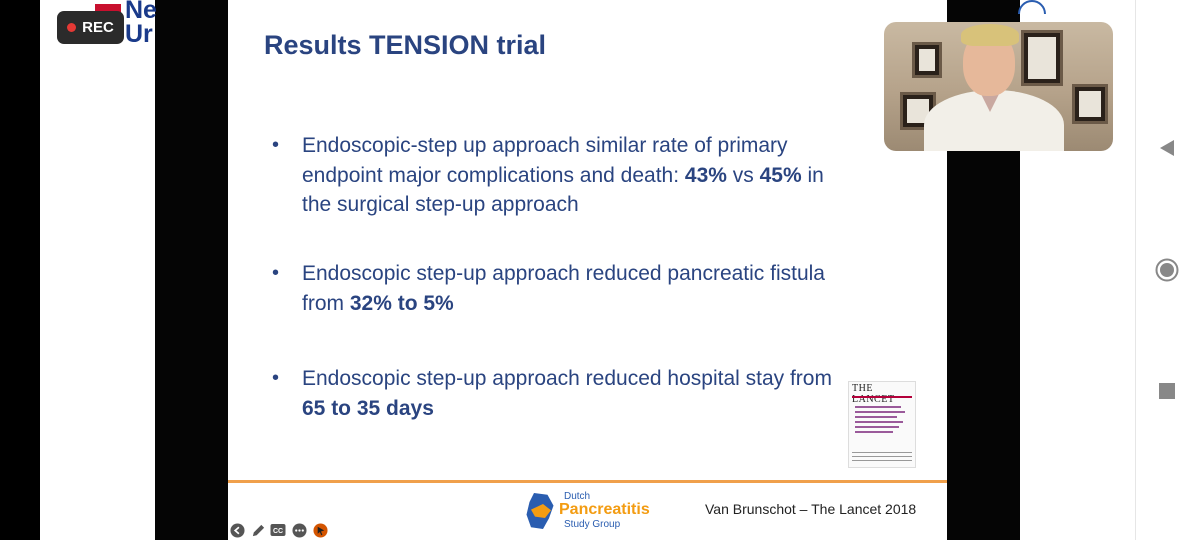 This screenshot has width=1200, height=540. What do you see at coordinates (299, 530) in the screenshot?
I see `more-options-icon` at bounding box center [299, 530].